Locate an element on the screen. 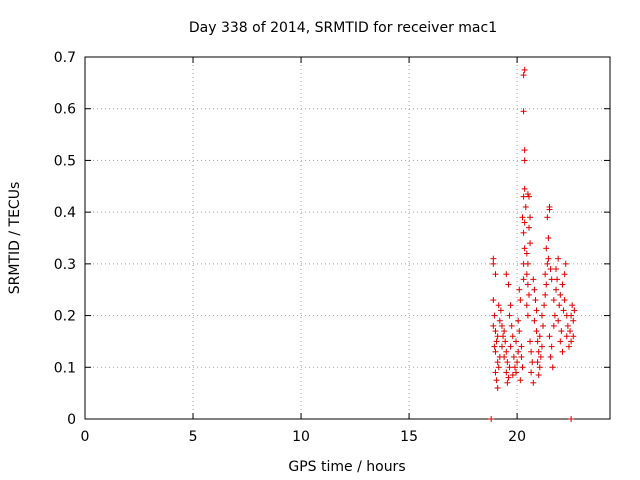 This screenshot has width=640, height=480. y-tick-label: 0.5 is located at coordinates (65, 161).